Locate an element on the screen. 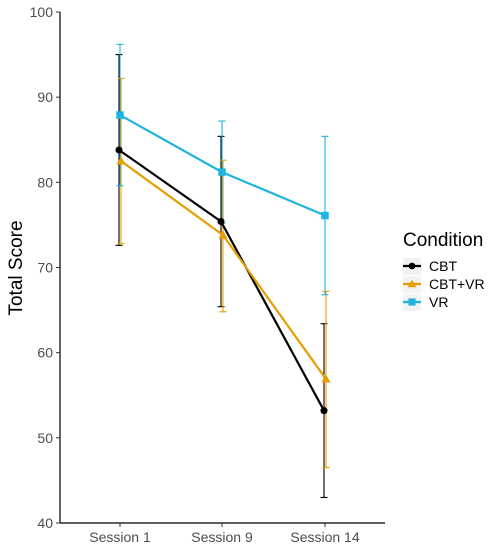 The width and height of the screenshot is (497, 550). legend-label: CBT is located at coordinates (443, 266).